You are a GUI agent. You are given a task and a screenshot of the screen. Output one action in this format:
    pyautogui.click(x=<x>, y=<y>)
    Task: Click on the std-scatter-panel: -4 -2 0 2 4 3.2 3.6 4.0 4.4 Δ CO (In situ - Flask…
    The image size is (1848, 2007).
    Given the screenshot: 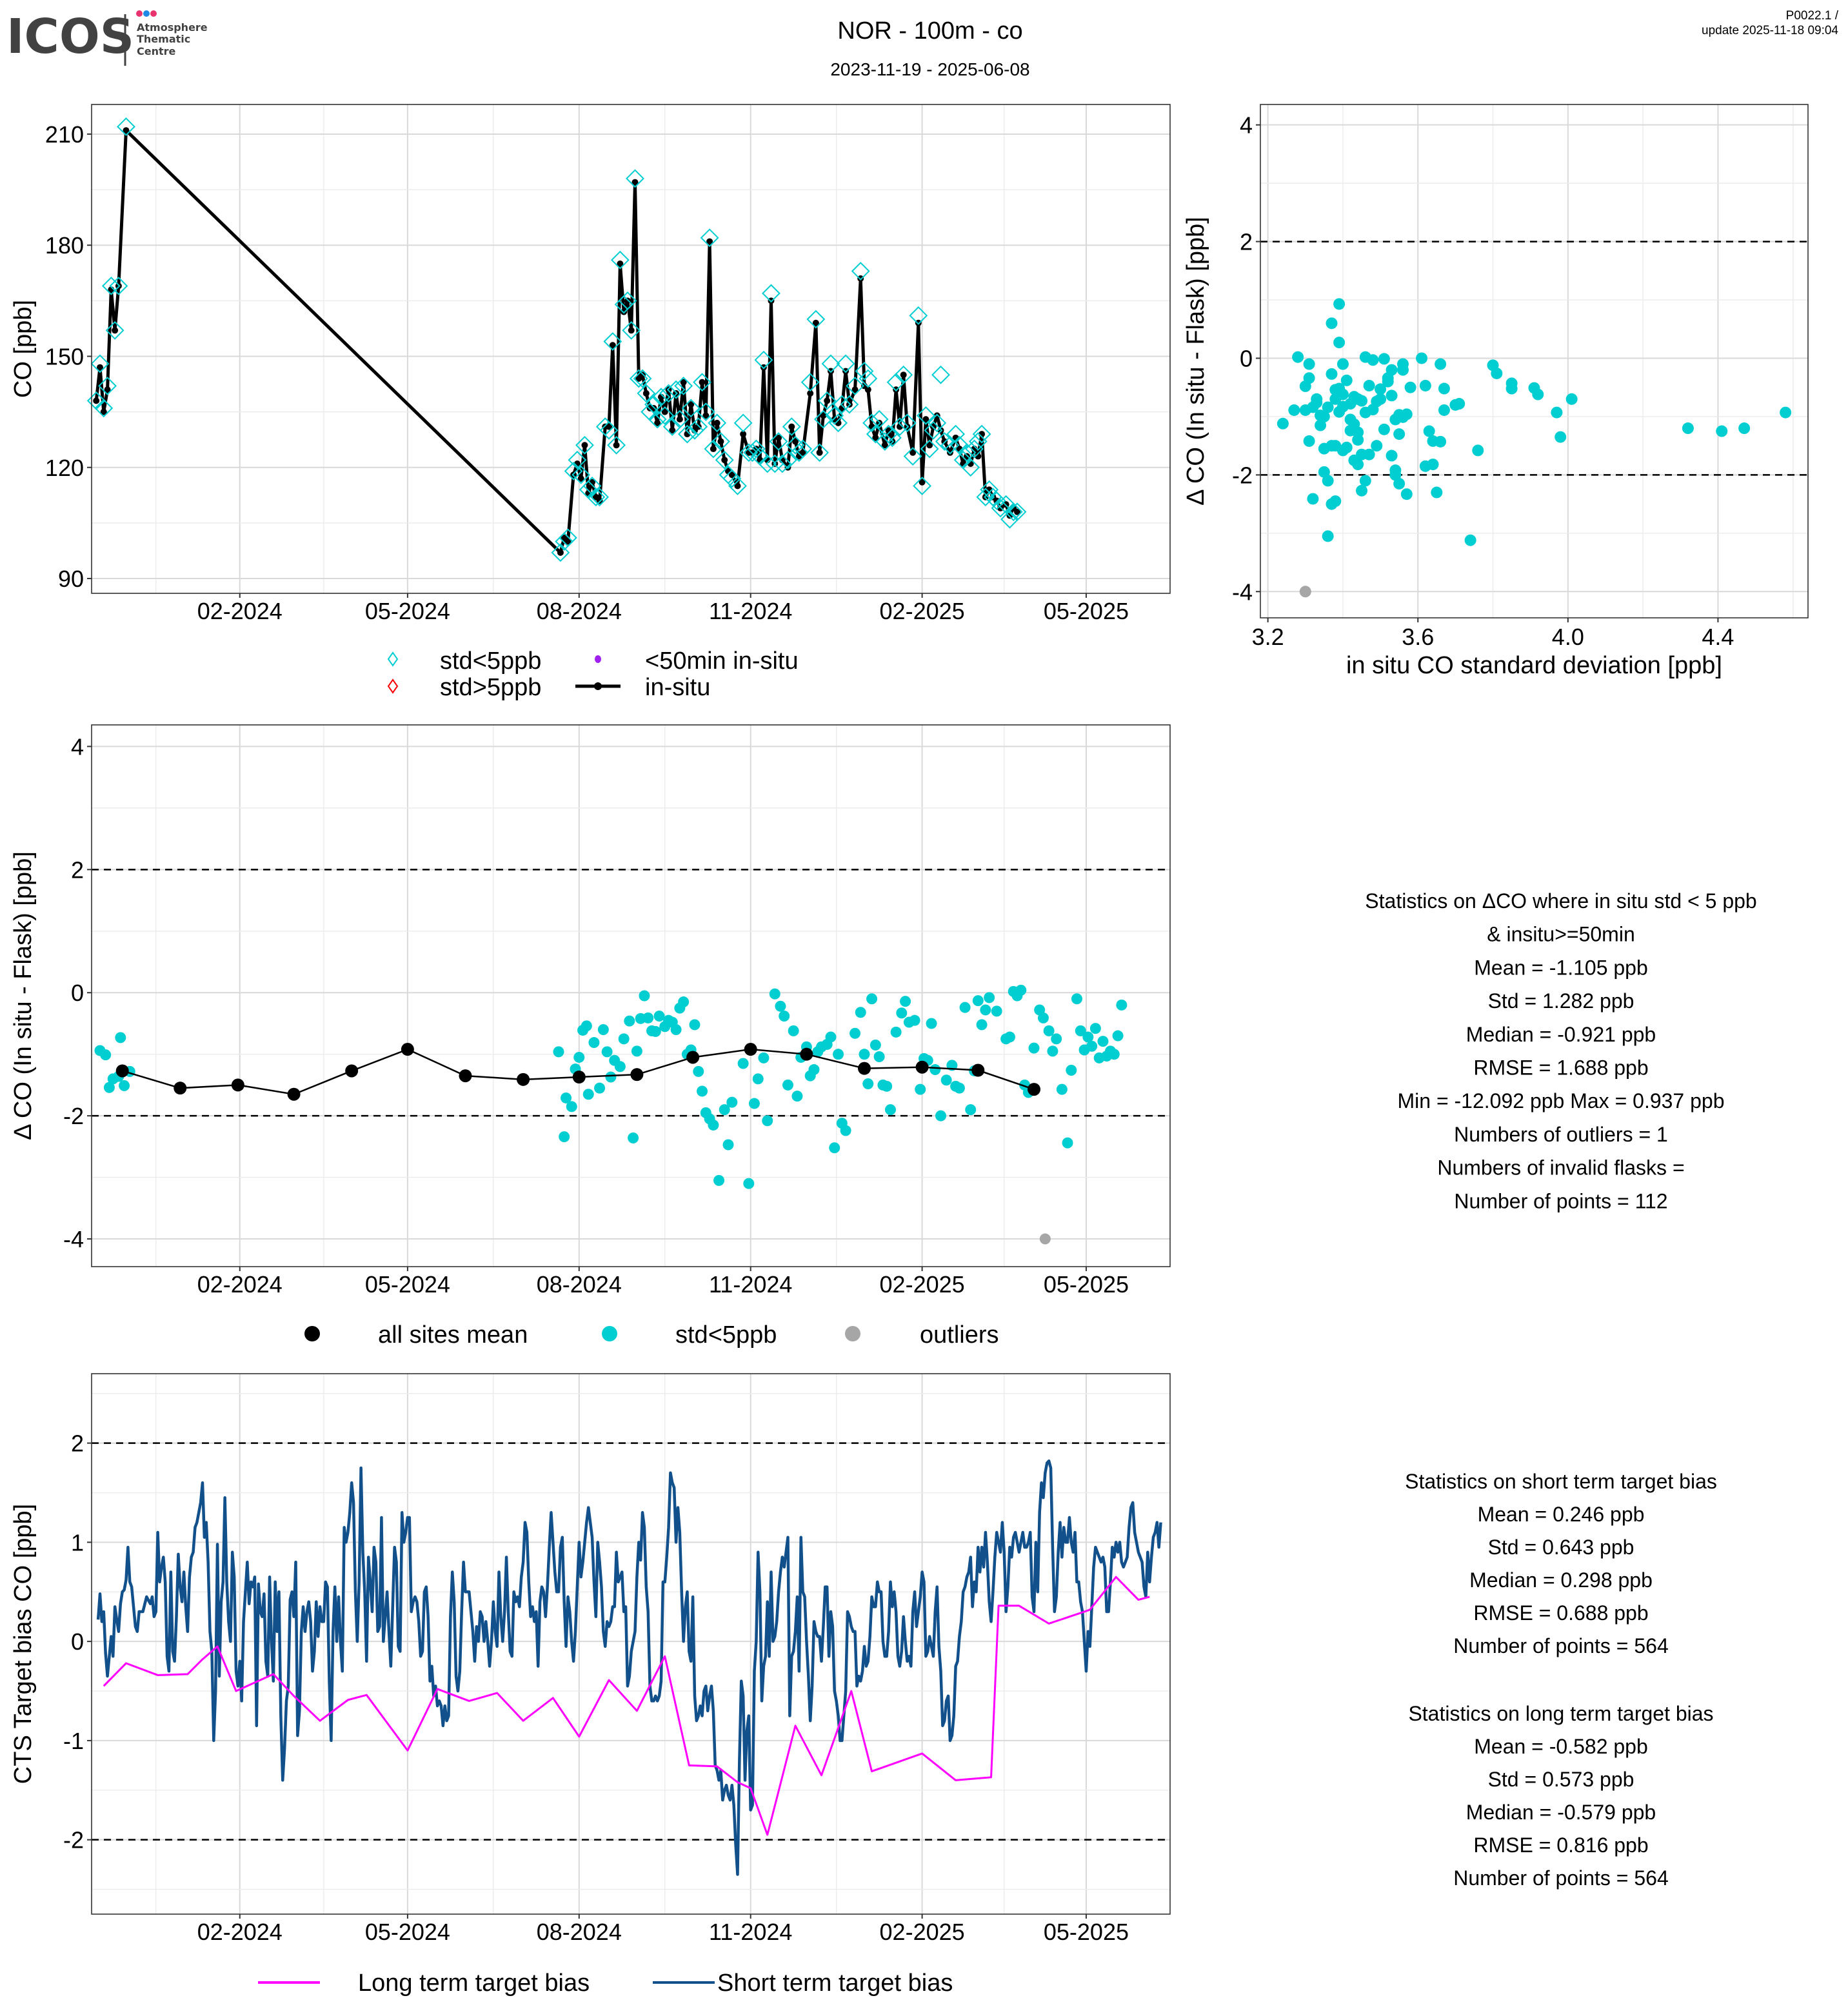 What is the action you would take?
    pyautogui.click(x=1496, y=391)
    